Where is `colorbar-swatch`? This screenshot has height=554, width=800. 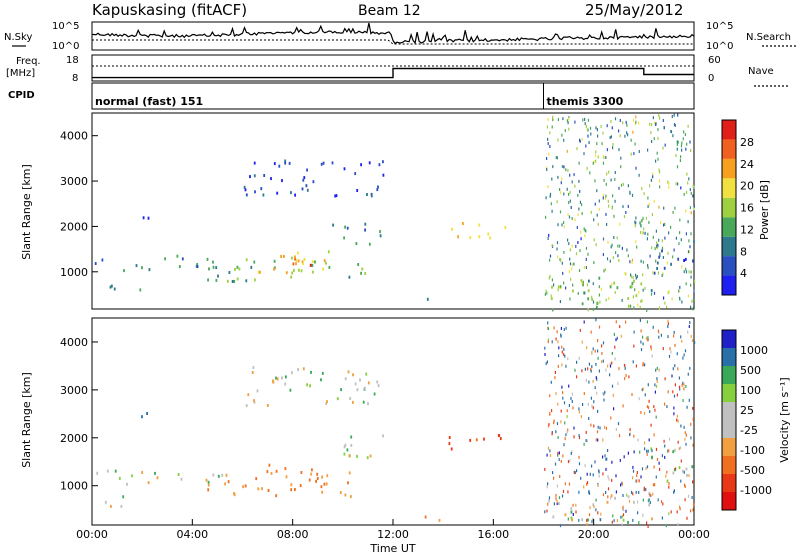 colorbar-swatch is located at coordinates (729, 227).